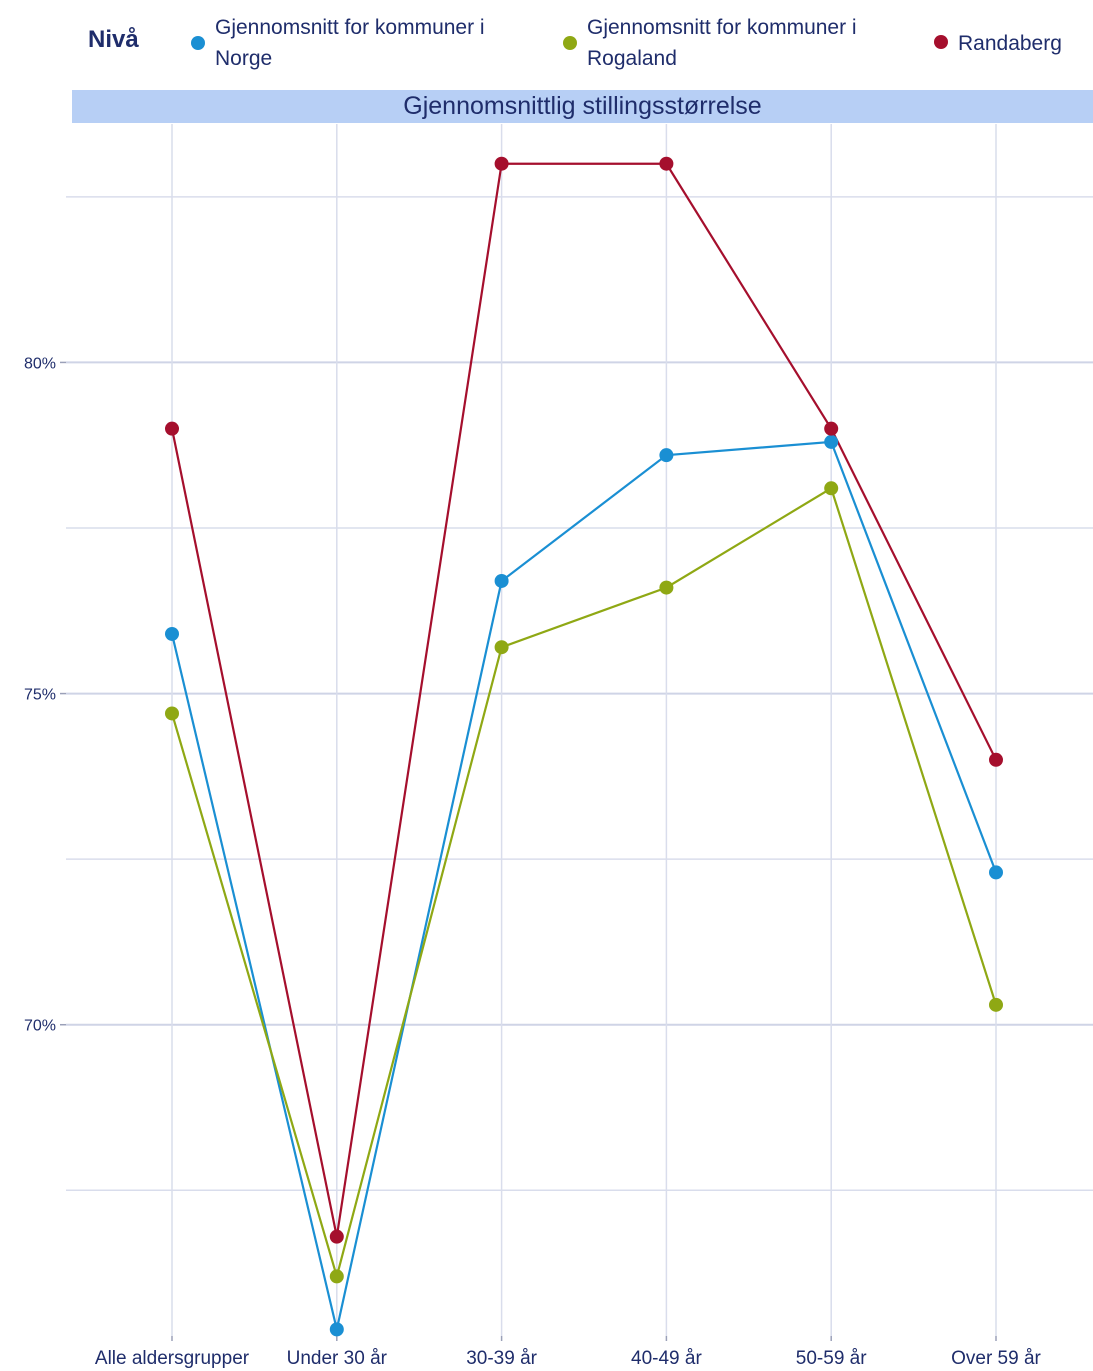 This screenshot has width=1093, height=1371. What do you see at coordinates (1010, 43) in the screenshot?
I see `legend-label-randaberg: Randaberg` at bounding box center [1010, 43].